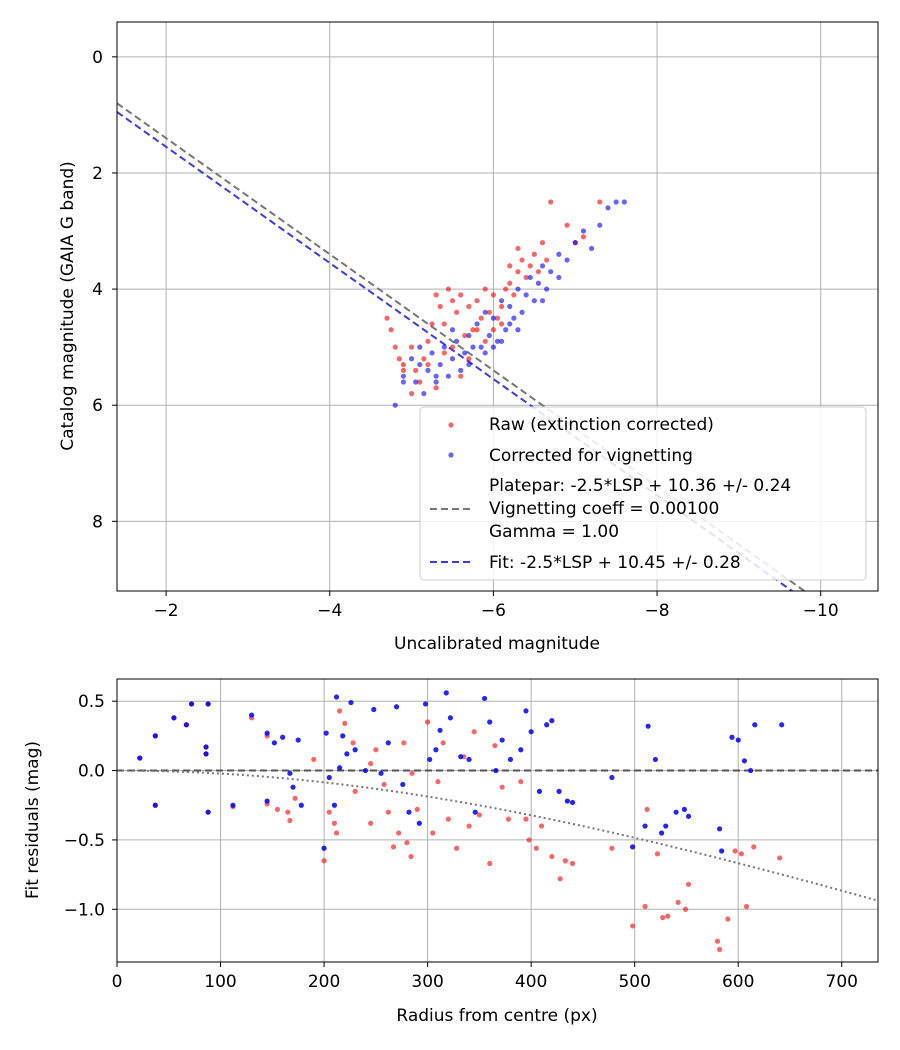  Describe the element at coordinates (505, 303) in the screenshot. I see `top-scatter-points` at that location.